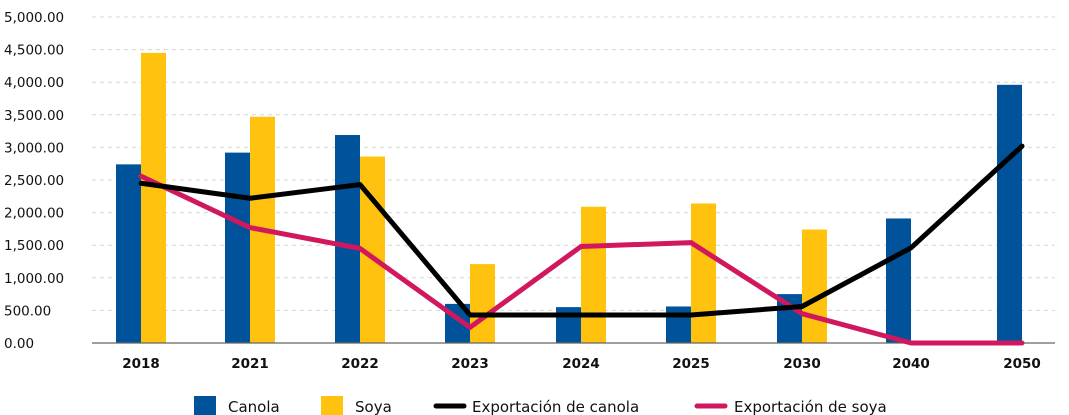  I want to click on x-axis: 2018 2021 2022 2023 2024 2025 2030 2040 2050, so click(581, 364).